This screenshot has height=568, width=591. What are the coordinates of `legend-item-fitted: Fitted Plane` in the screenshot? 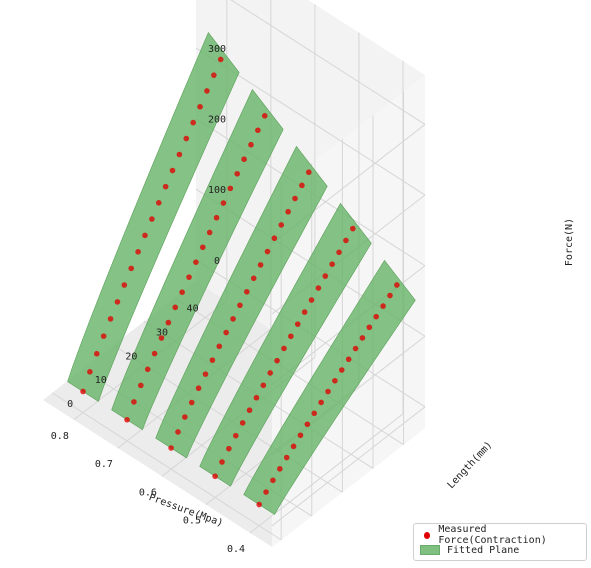 It's located at (469, 550).